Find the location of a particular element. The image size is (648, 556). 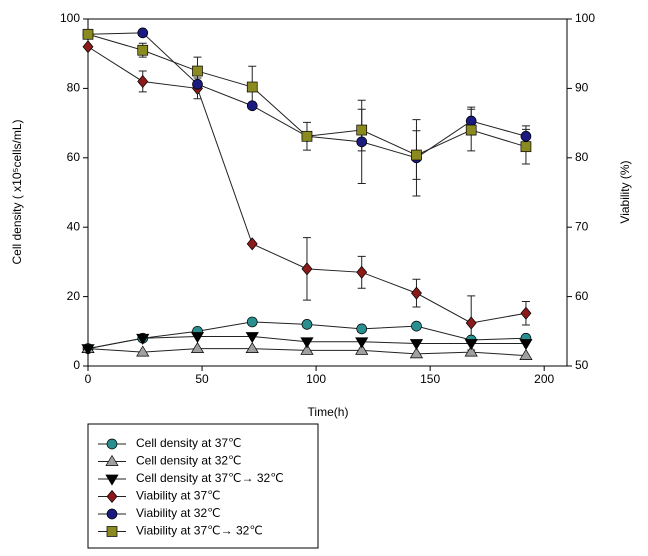

y-axis-label: Cell density ( x10⁵cells/mL) is located at coordinates (17, 191).